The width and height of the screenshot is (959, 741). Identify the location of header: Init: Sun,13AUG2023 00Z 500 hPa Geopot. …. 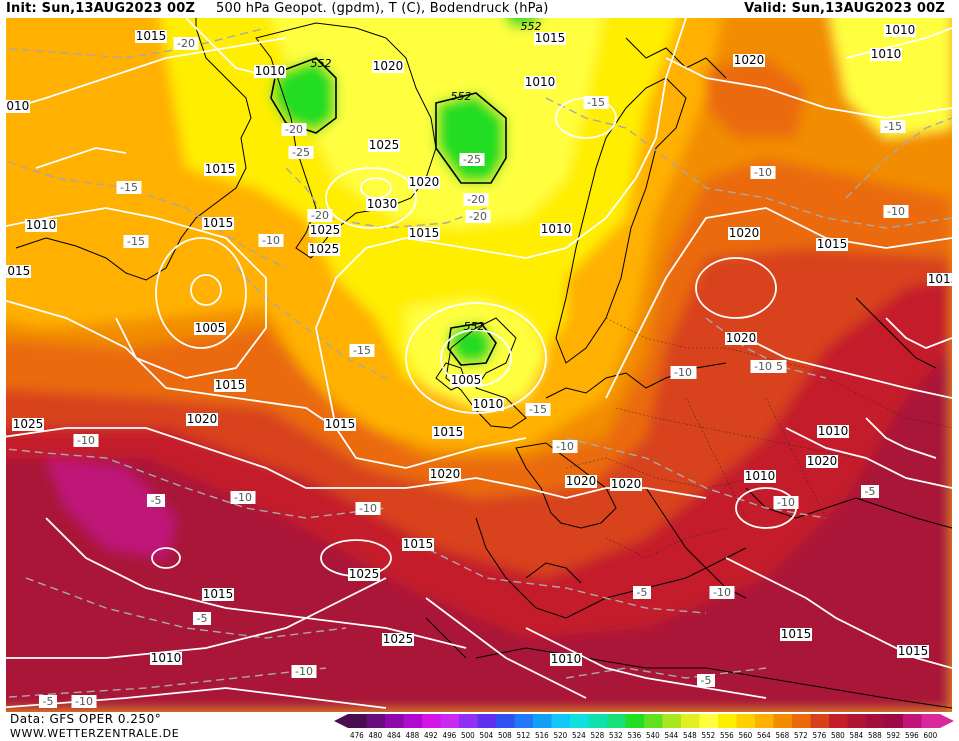
(479, 9).